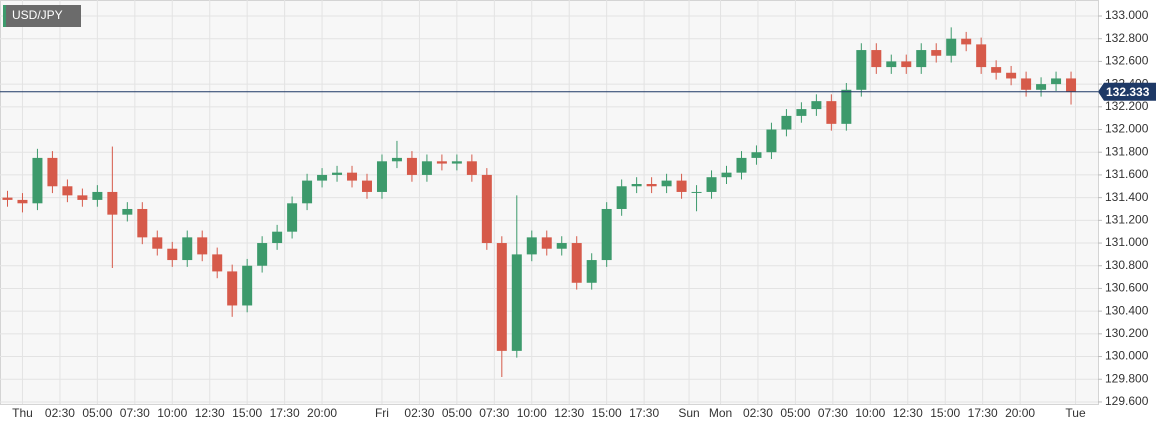 This screenshot has height=429, width=1171. Describe the element at coordinates (1127, 242) in the screenshot. I see `y-tick-label: 131.000` at that location.